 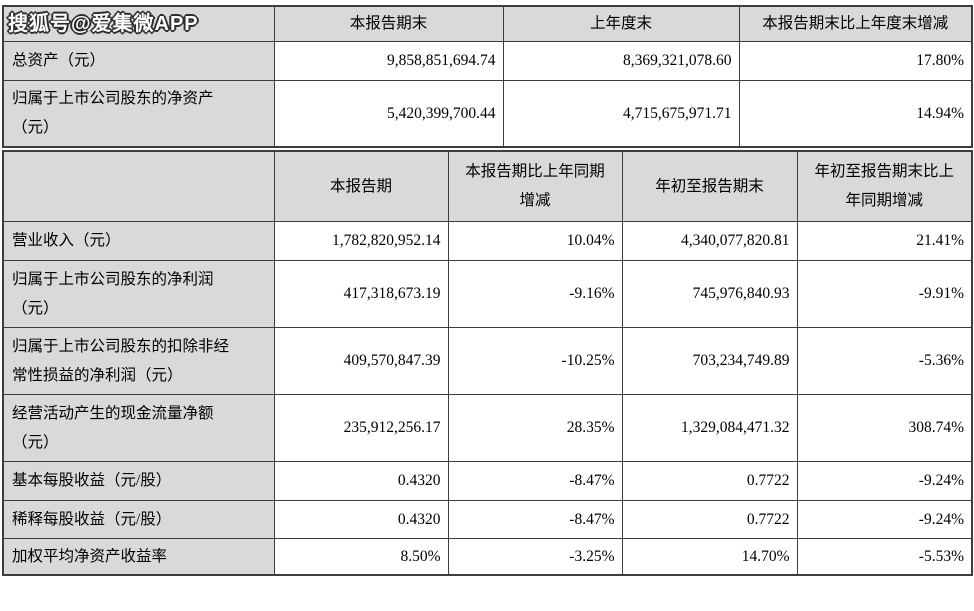 What do you see at coordinates (709, 240) in the screenshot?
I see `value-ytd: 4,340,077,820.81` at bounding box center [709, 240].